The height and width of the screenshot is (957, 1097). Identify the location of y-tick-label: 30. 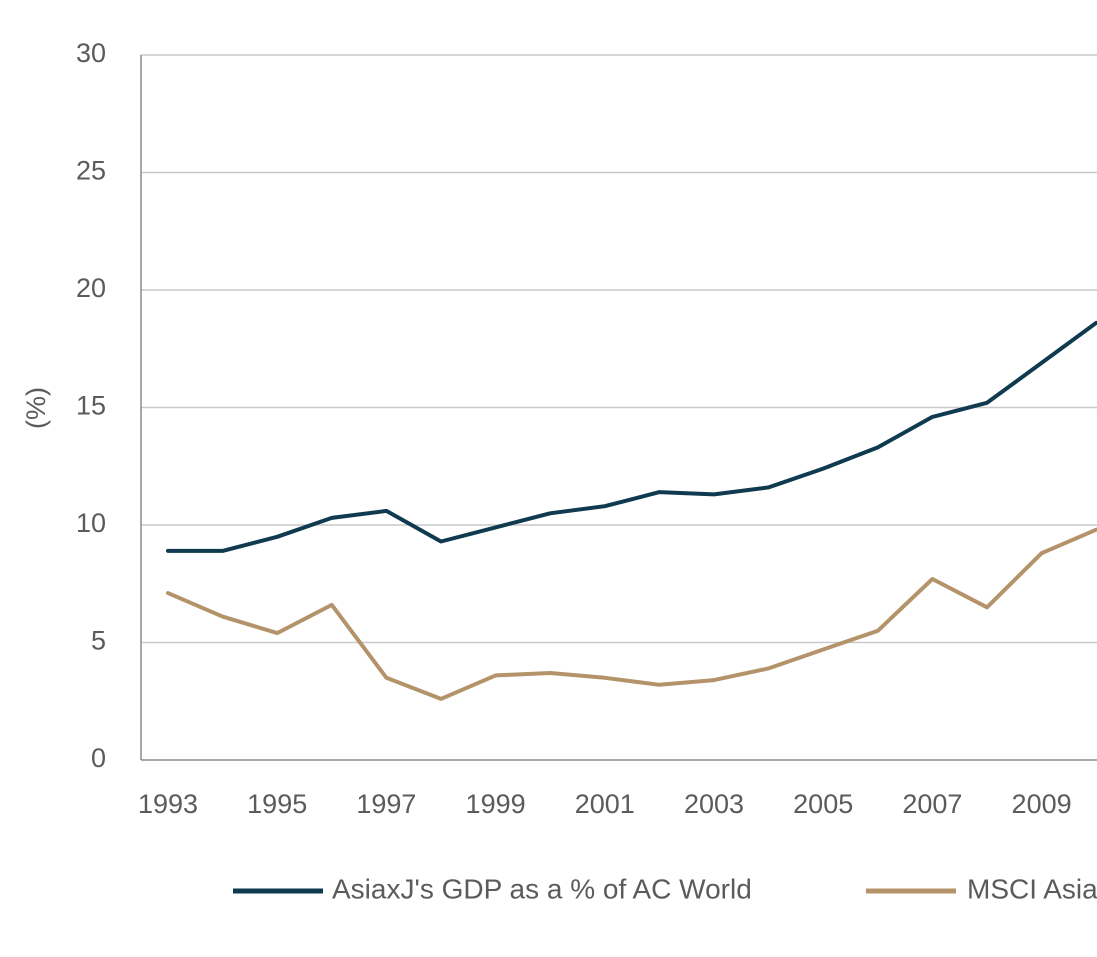
(91, 53).